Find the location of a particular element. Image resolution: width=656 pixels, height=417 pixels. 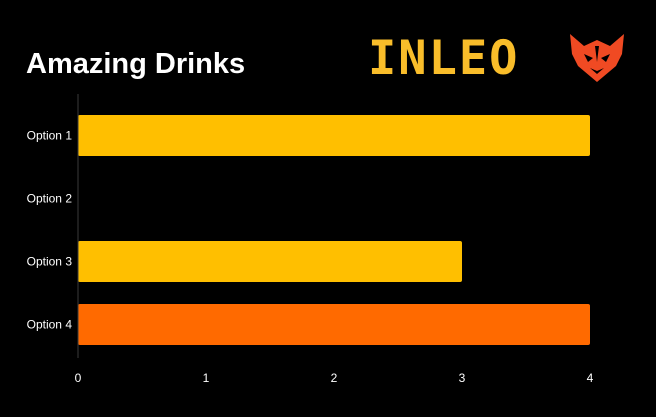

x-tick-label: 4 is located at coordinates (590, 378).